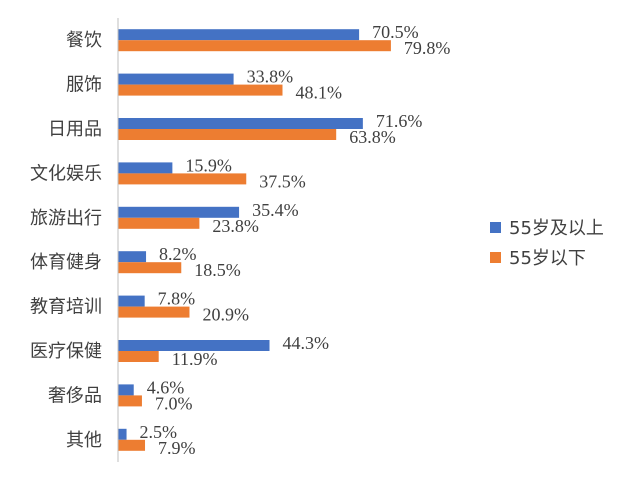 This screenshot has width=640, height=484. What do you see at coordinates (159, 432) in the screenshot?
I see `data-label-series-1: 2.5%` at bounding box center [159, 432].